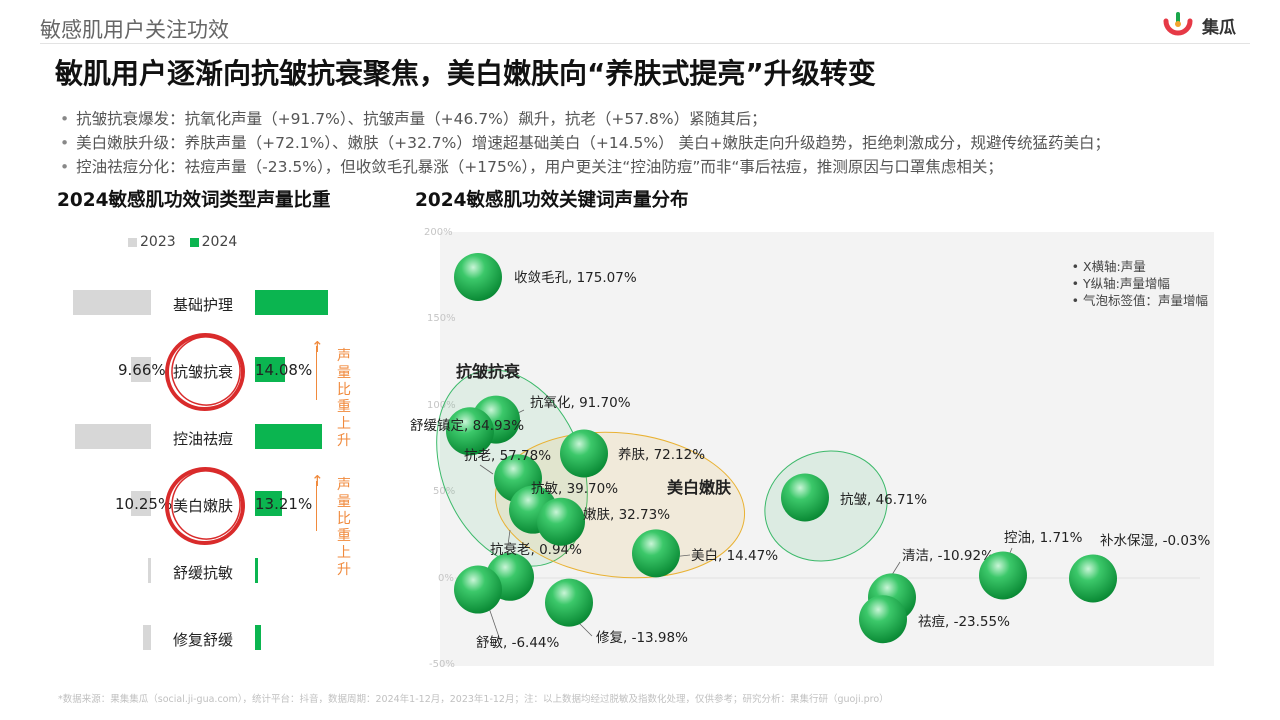 This screenshot has width=1280, height=720. What do you see at coordinates (645, 43) in the screenshot?
I see `header-divider` at bounding box center [645, 43].